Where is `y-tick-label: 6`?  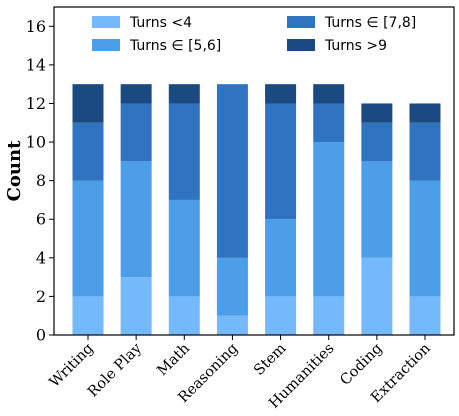
y-tick-label: 6 is located at coordinates (41, 219).